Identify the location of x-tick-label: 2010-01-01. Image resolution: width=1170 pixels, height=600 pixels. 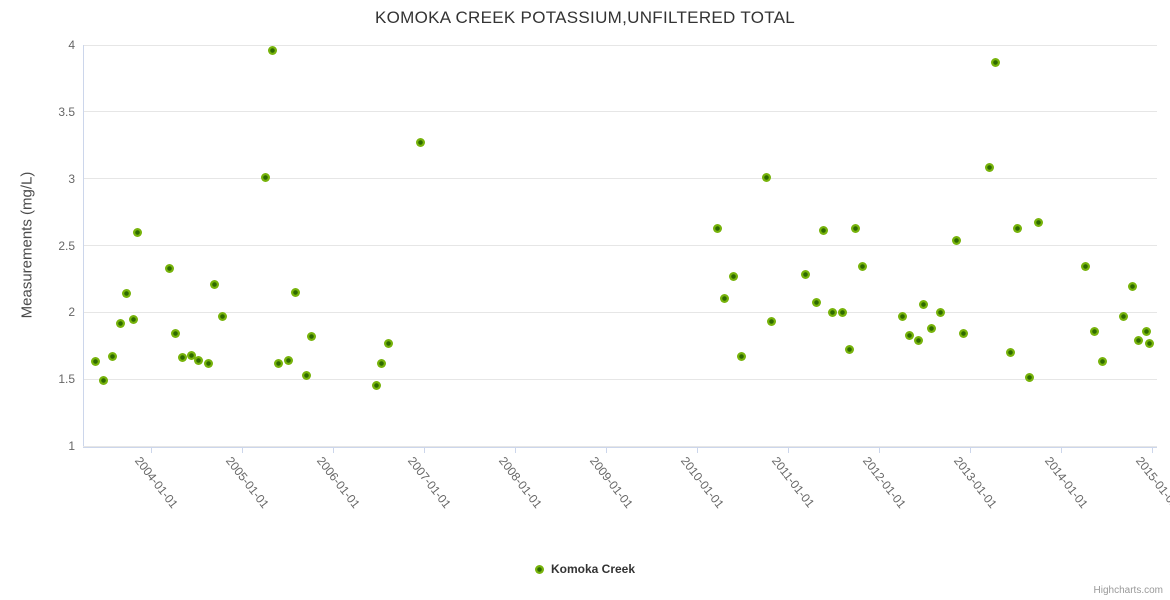
(703, 482).